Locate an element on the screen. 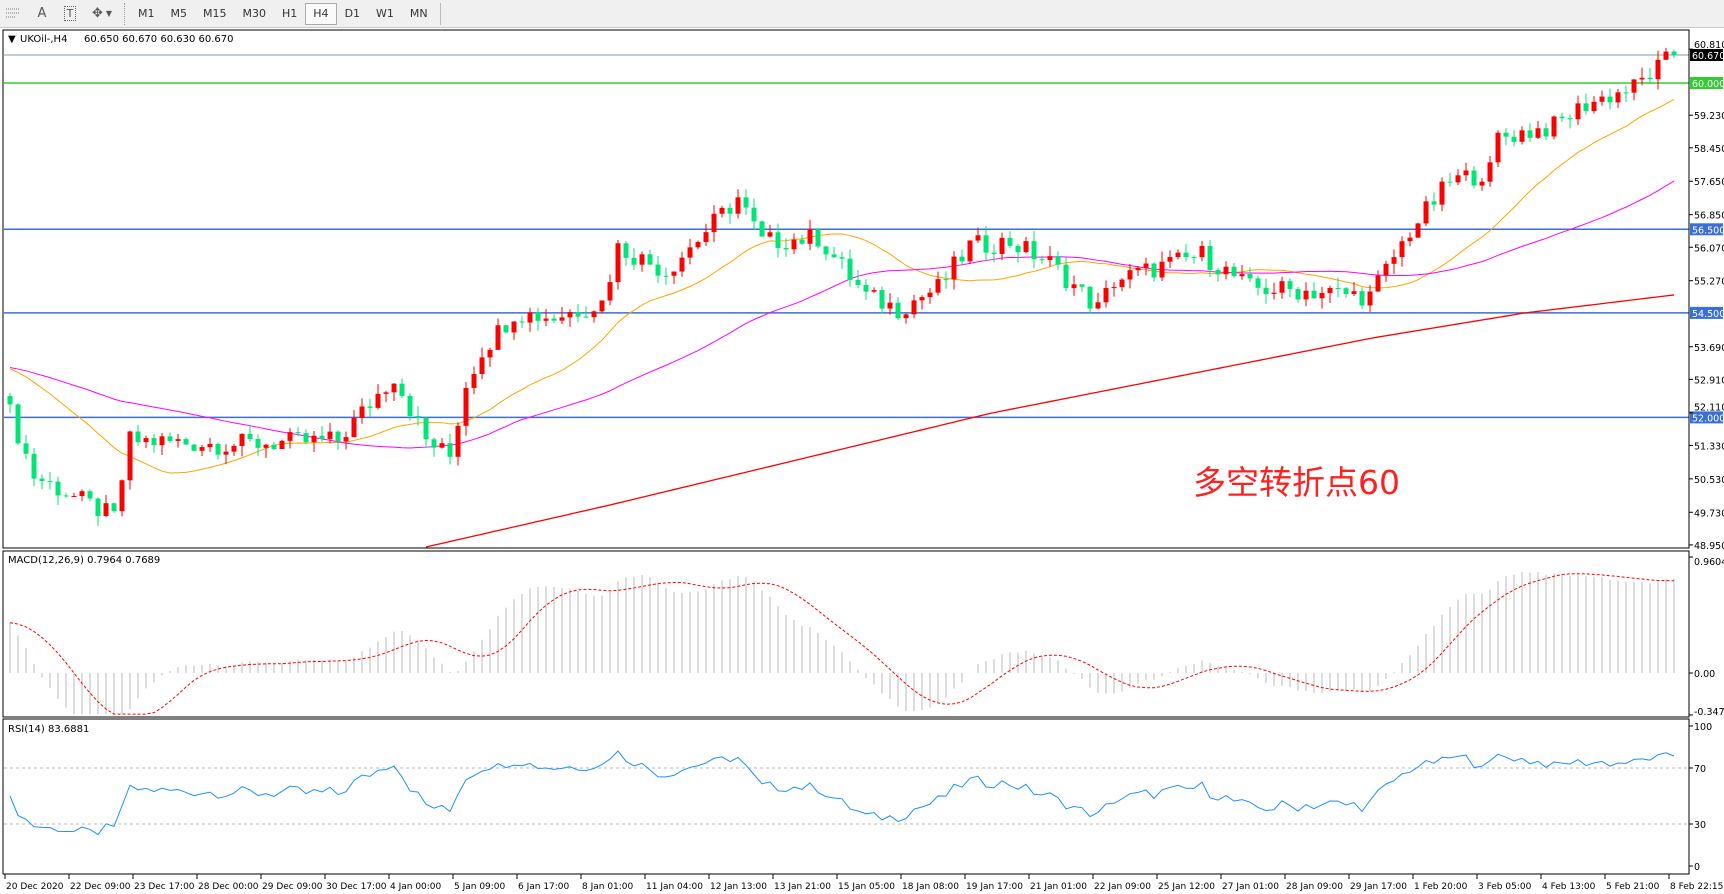 This screenshot has height=894, width=1724. time-tick-label: 27 Jan 01:00 is located at coordinates (1250, 887).